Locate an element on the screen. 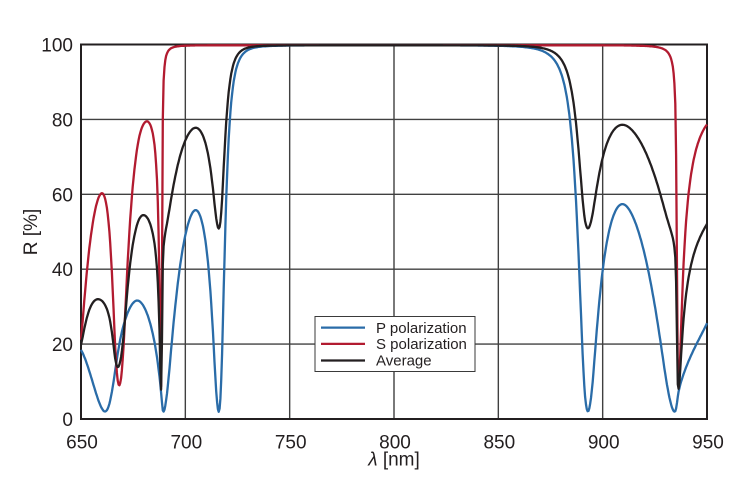 The height and width of the screenshot is (500, 750). svg-text: 100 is located at coordinates (57, 46).